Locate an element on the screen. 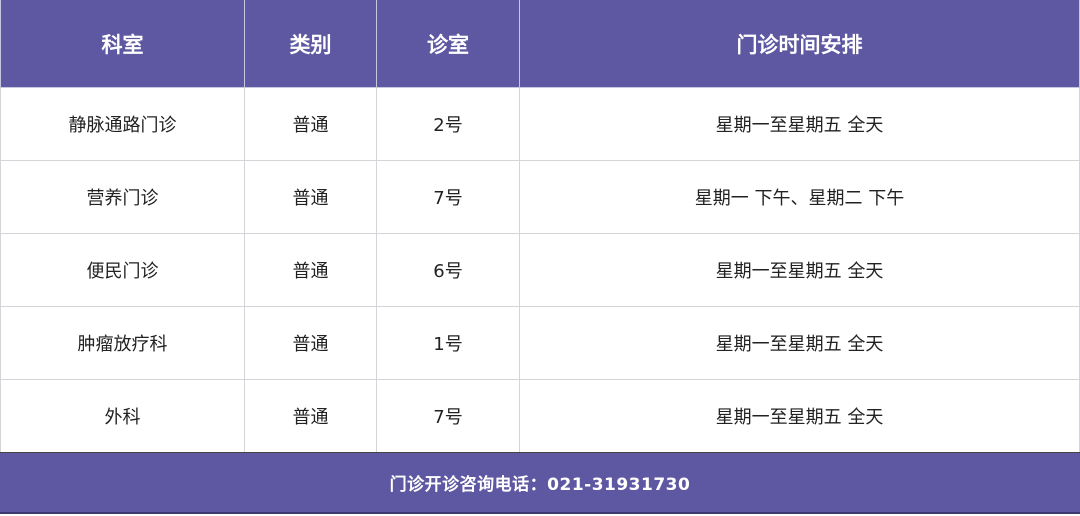 The width and height of the screenshot is (1080, 516). table-row: 营养门诊 普通 7号 星期一 下午、星期二 下午 is located at coordinates (540, 197).